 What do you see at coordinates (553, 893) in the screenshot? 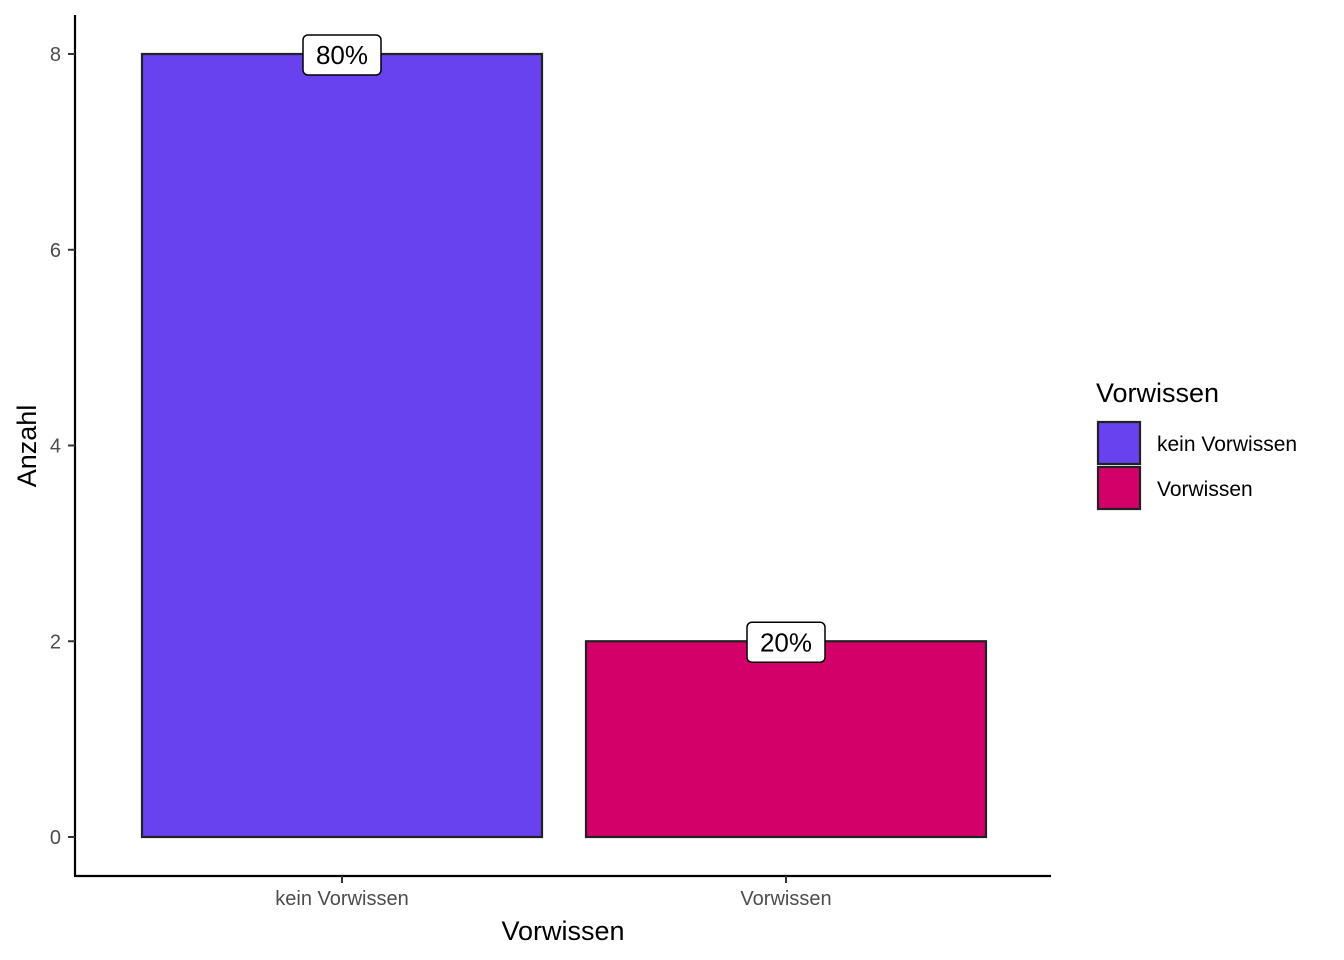
I see `x-ticks: kein Vorwissen Vorwissen` at bounding box center [553, 893].